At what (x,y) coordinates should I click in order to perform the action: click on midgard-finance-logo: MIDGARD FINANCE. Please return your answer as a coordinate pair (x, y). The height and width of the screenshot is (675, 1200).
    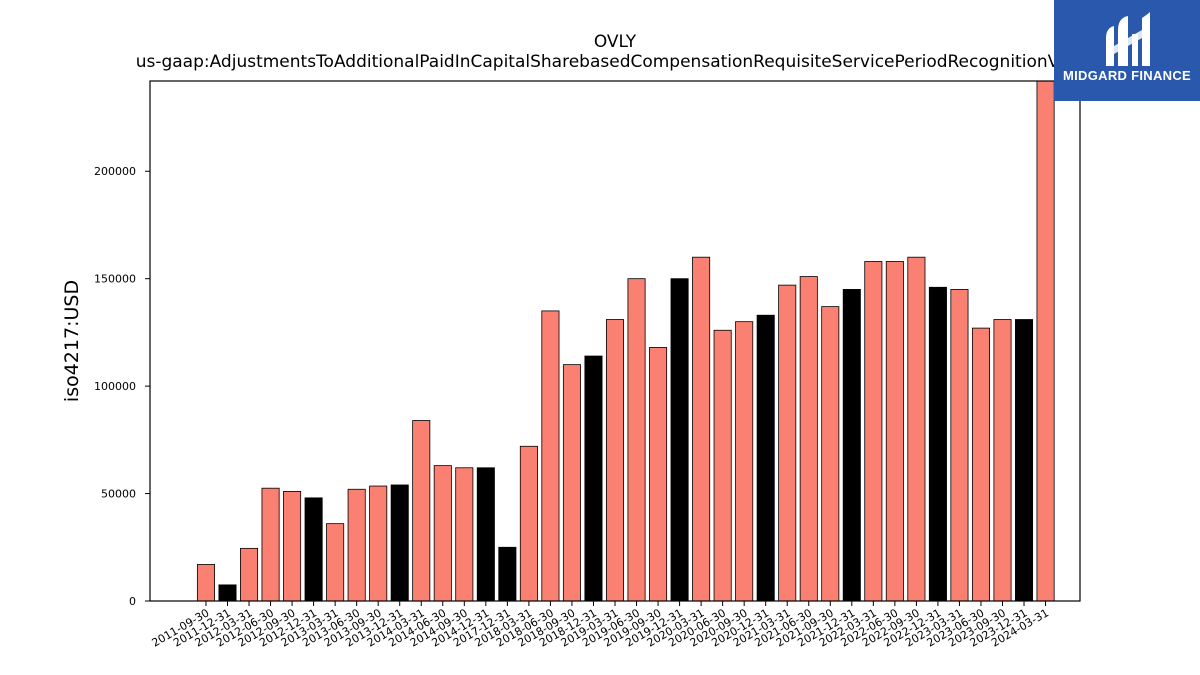
    Looking at the image, I should click on (1127, 50).